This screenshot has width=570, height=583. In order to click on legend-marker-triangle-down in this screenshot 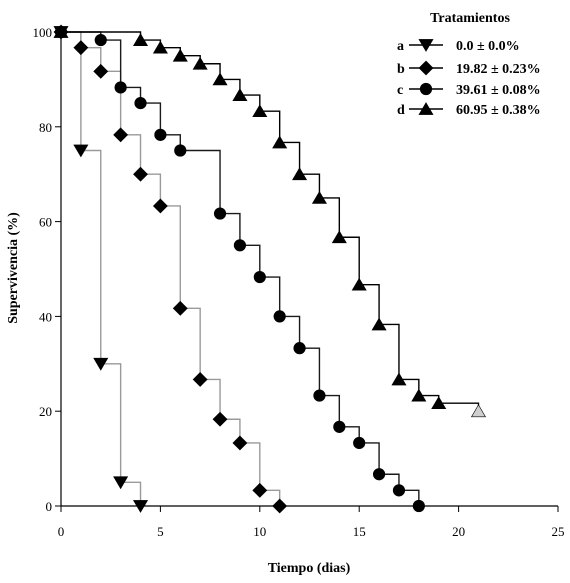, I will do `click(426, 45)`.